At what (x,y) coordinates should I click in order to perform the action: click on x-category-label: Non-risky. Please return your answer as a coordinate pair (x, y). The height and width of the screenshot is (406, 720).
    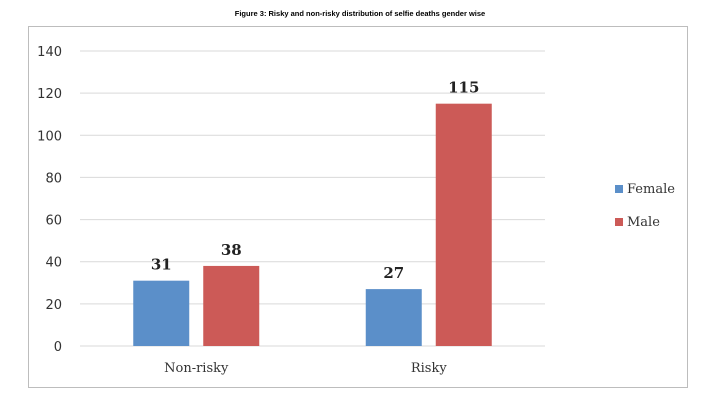
    Looking at the image, I should click on (196, 368).